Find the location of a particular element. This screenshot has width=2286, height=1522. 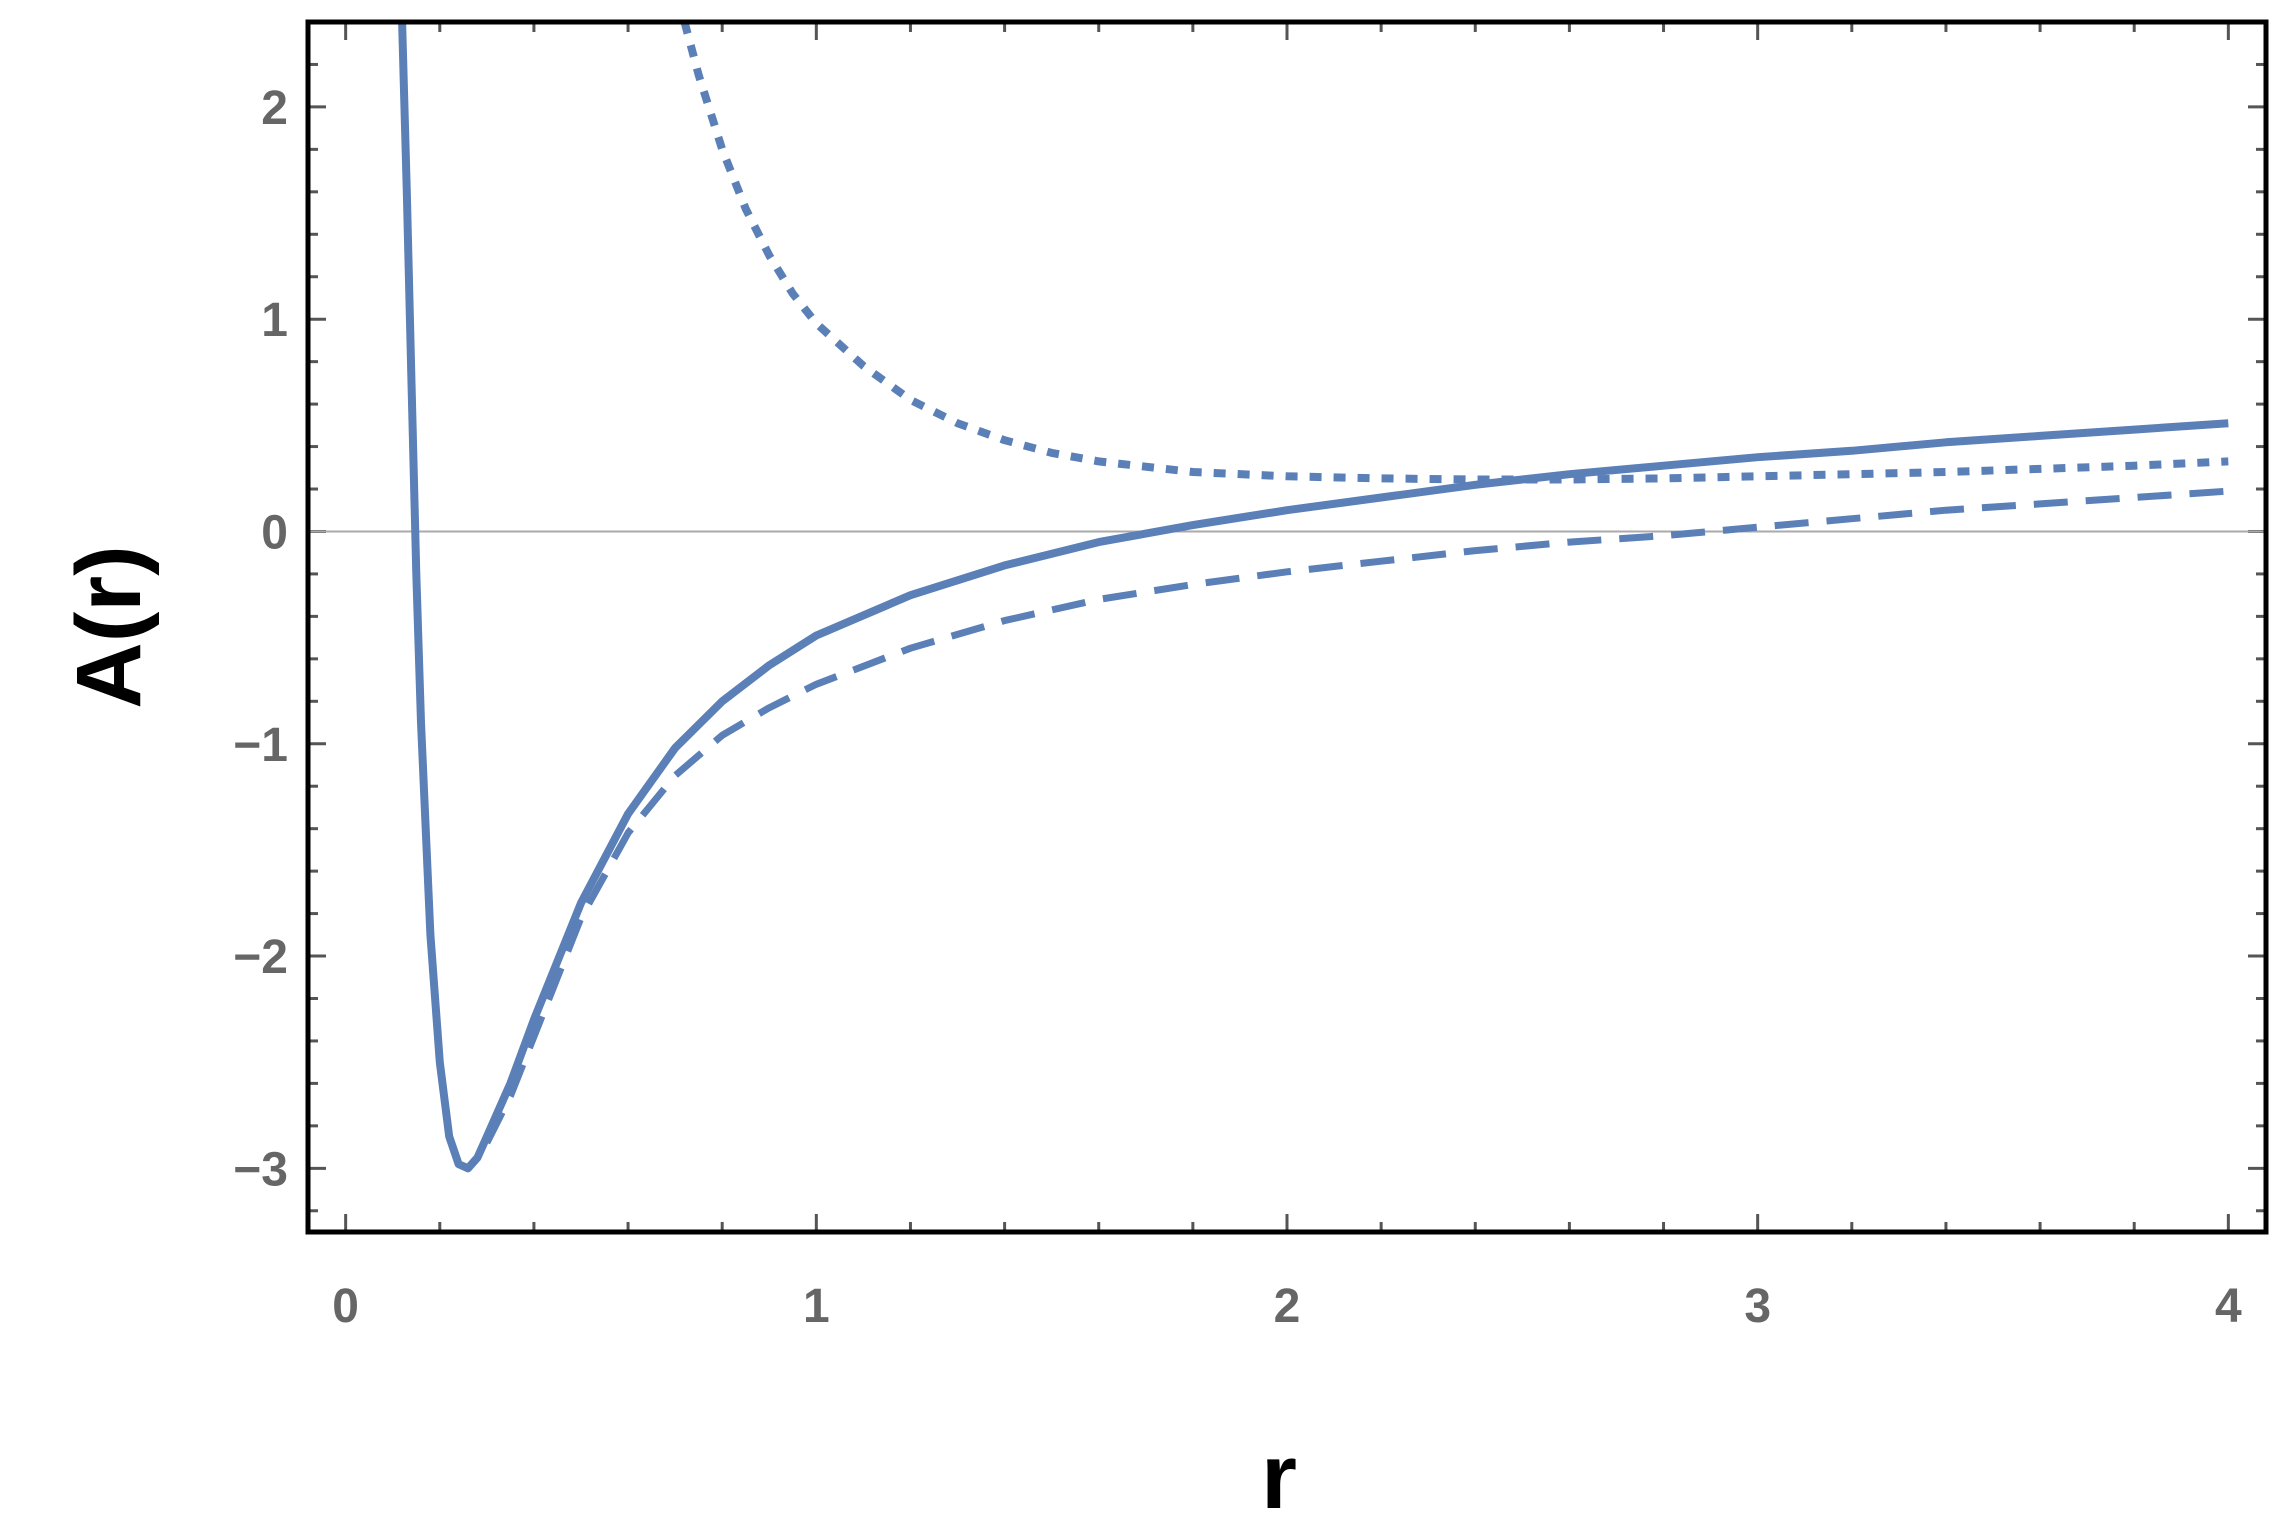

x-tick-label: 0 is located at coordinates (345, 1306).